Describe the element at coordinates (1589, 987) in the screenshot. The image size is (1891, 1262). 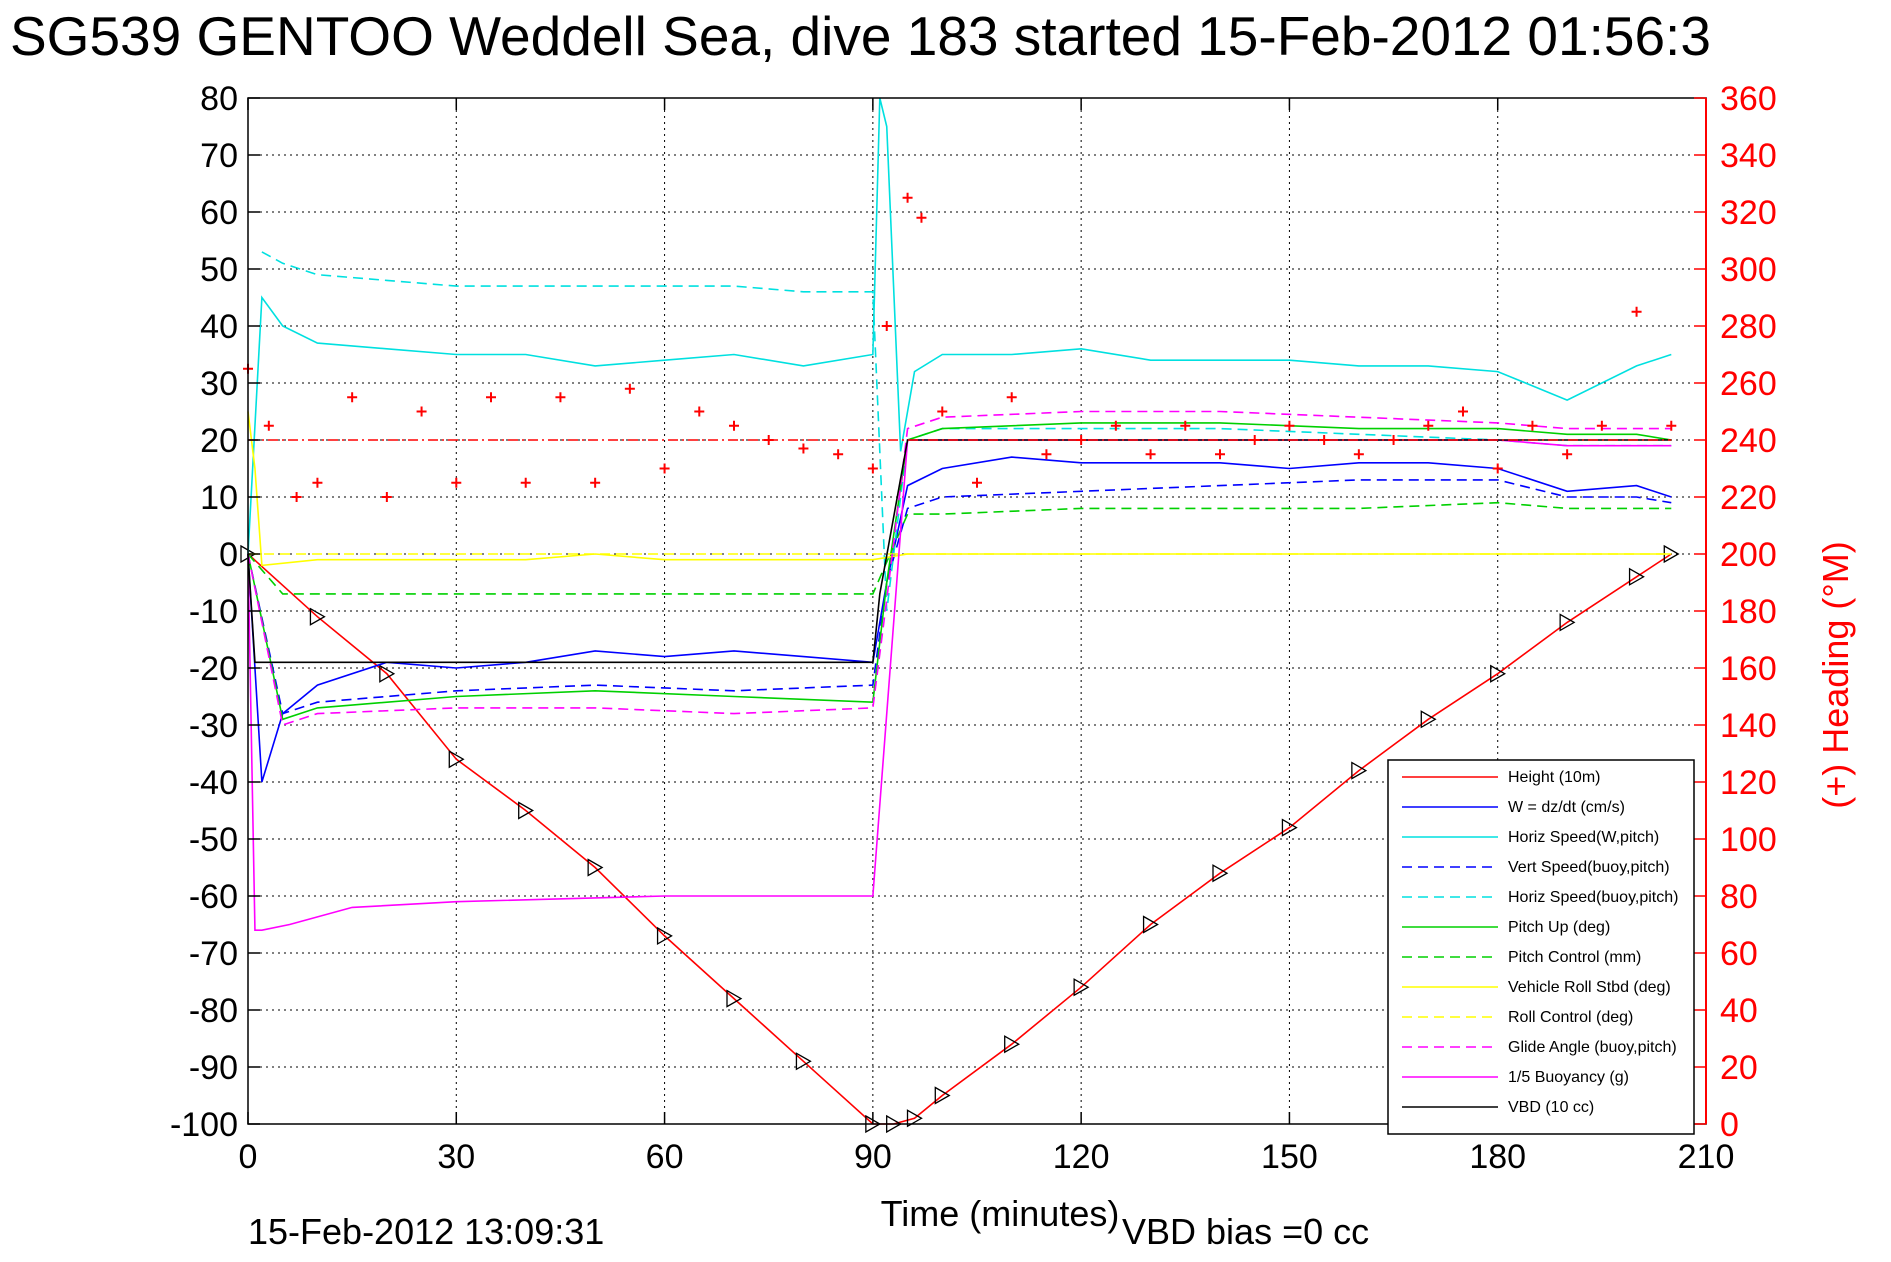
I see `legend-entry: Vehicle Roll Stbd (deg)` at that location.